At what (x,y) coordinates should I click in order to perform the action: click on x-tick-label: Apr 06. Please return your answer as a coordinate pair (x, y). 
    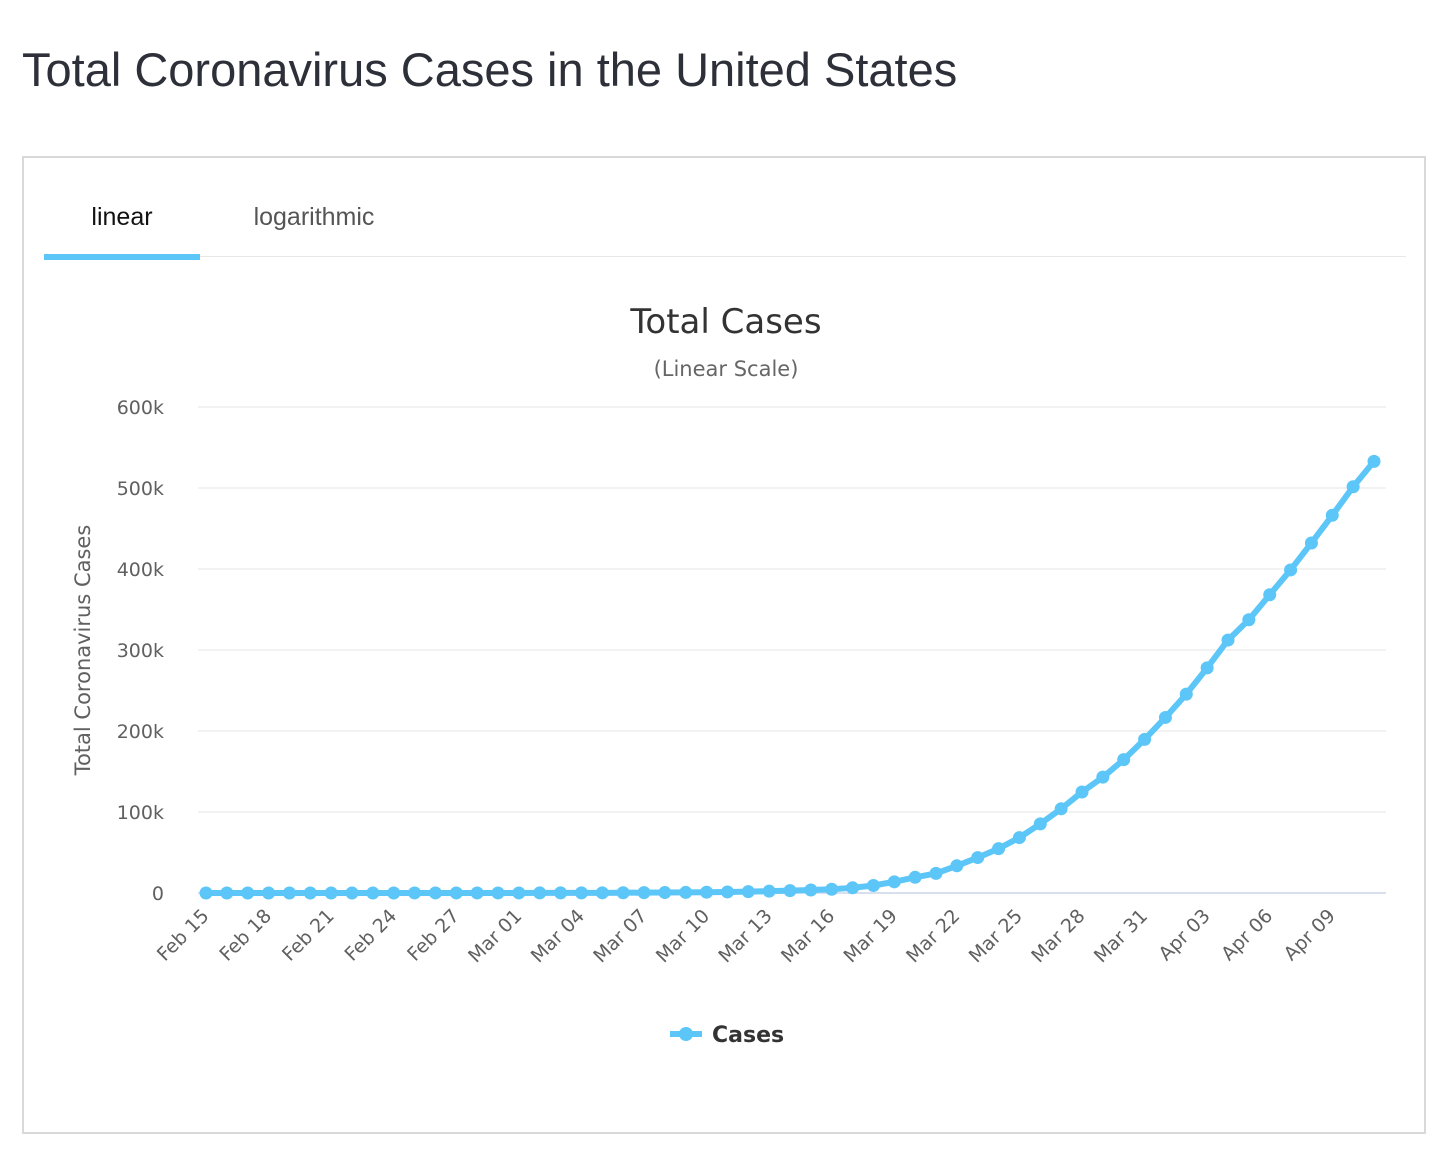
    Looking at the image, I should click on (1247, 935).